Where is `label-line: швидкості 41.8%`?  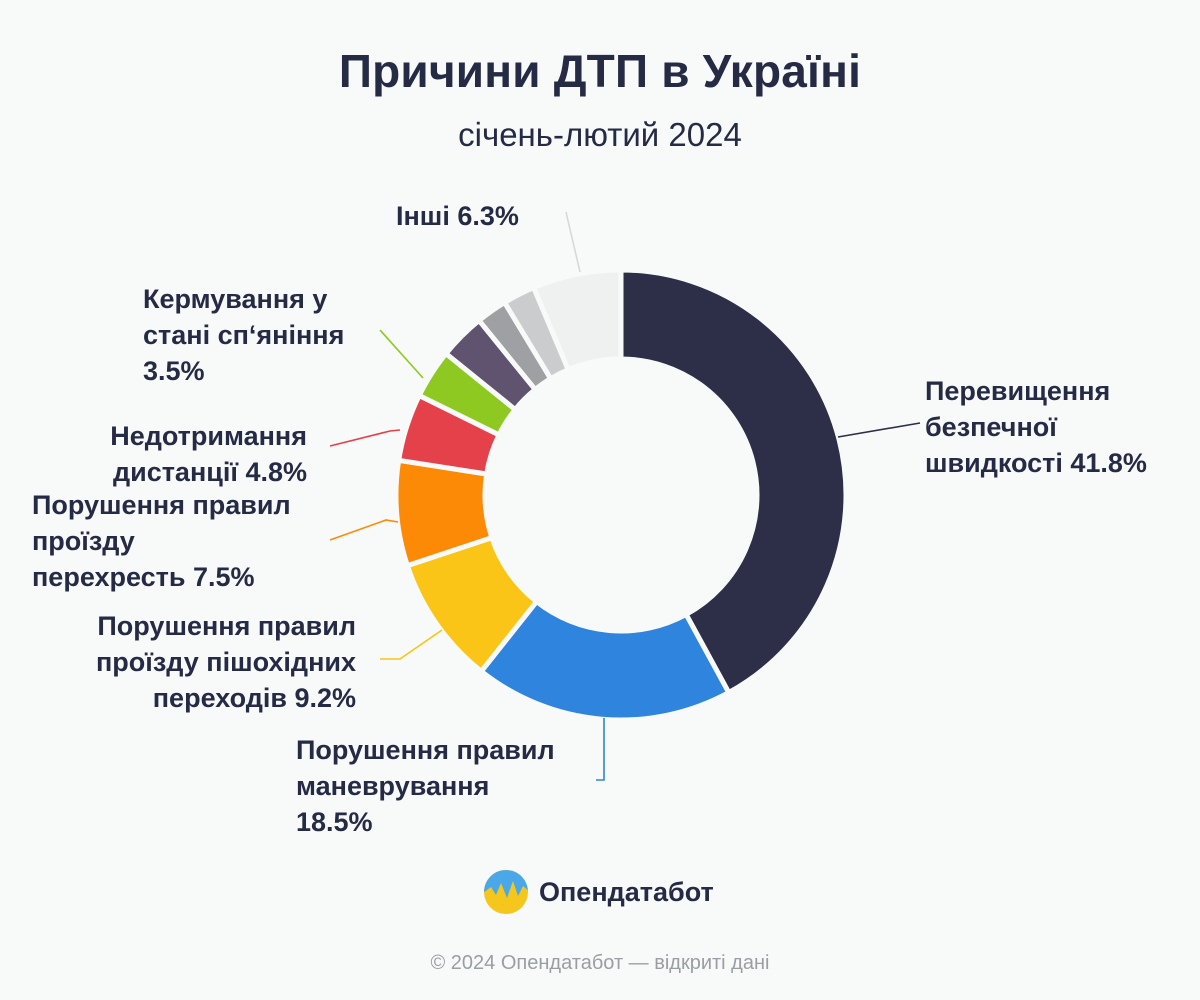
label-line: швидкості 41.8% is located at coordinates (1036, 463).